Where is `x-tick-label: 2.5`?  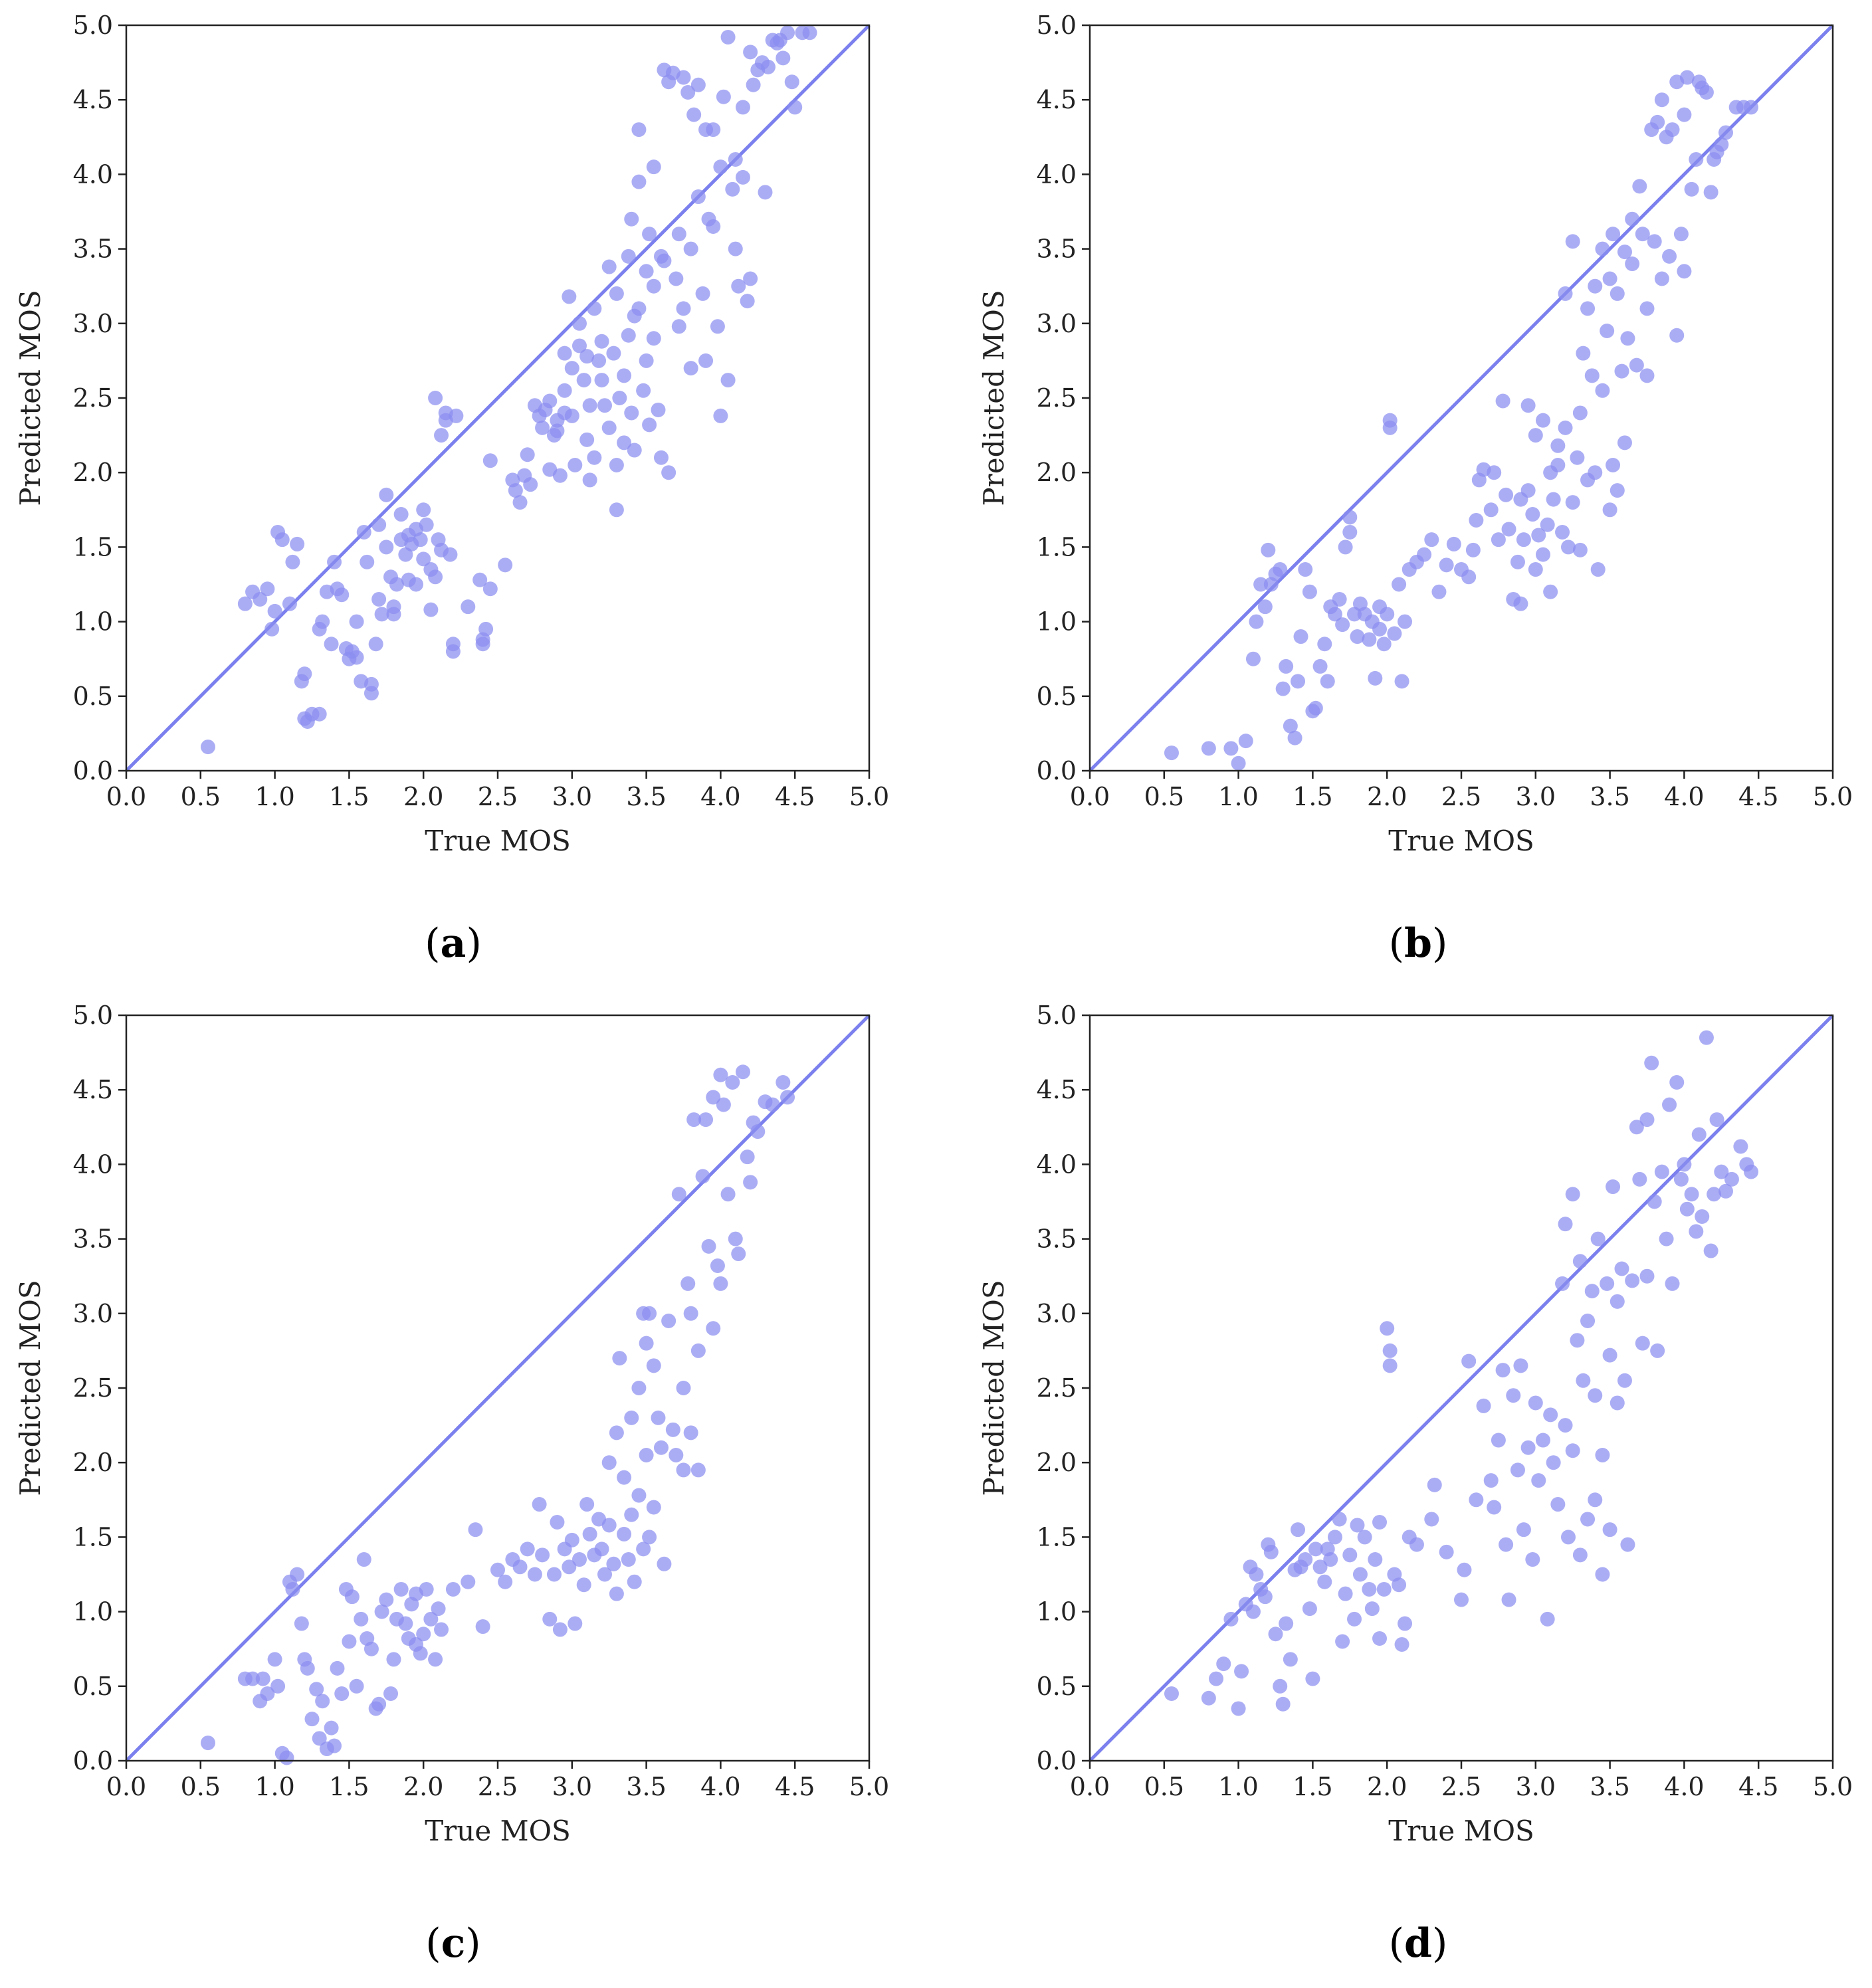
x-tick-label: 2.5 is located at coordinates (498, 1786).